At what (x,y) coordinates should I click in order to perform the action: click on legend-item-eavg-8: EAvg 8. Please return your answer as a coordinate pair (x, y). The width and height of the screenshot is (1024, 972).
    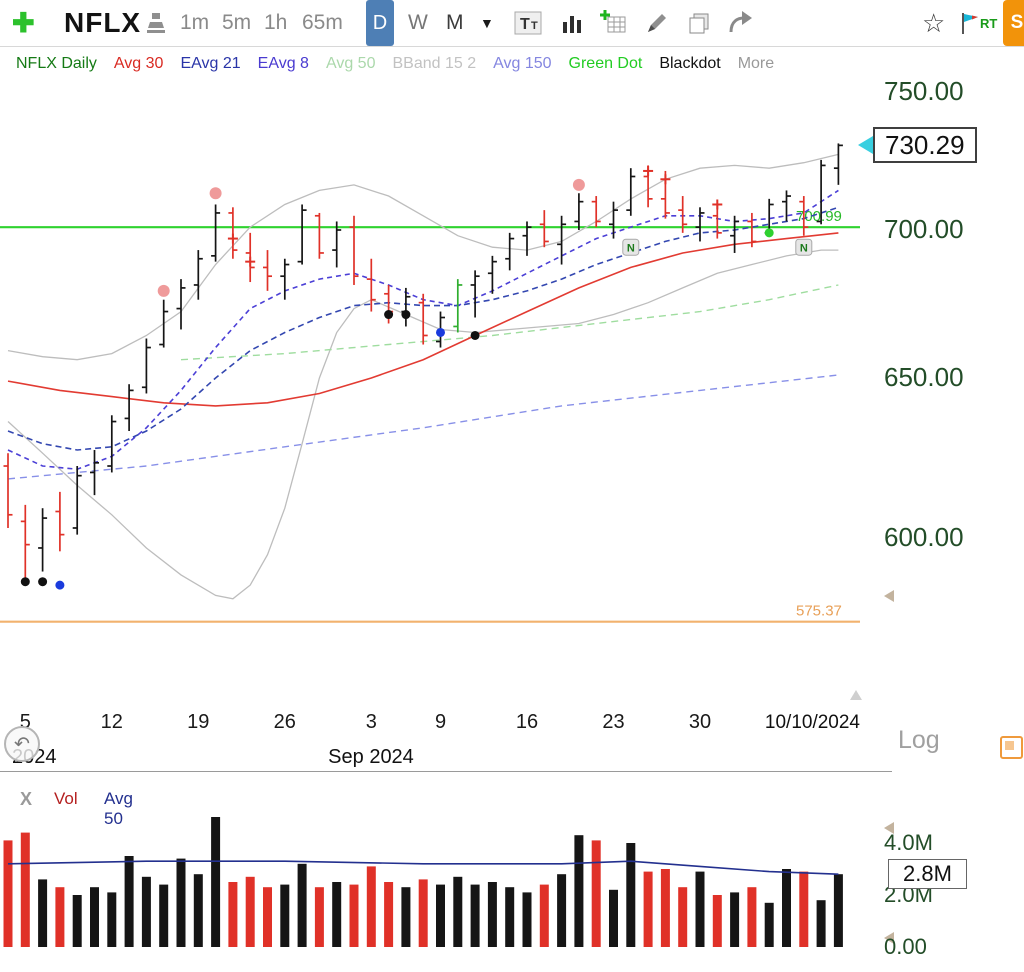
    Looking at the image, I should click on (283, 63).